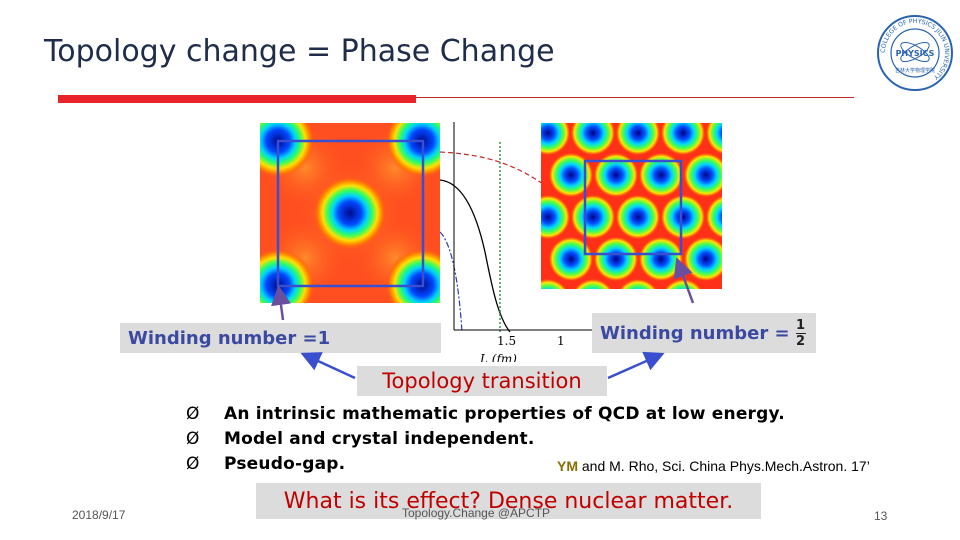 The image size is (960, 540). What do you see at coordinates (506, 341) in the screenshot?
I see `plot-tick-1: 1.5` at bounding box center [506, 341].